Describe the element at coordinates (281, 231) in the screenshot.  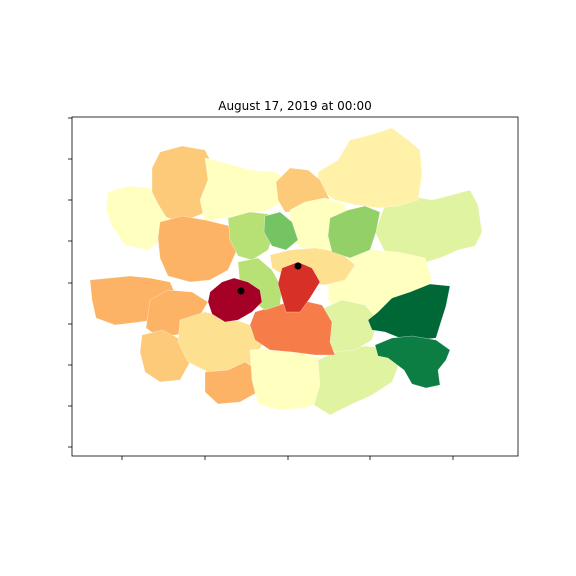
I see `region-mid-green` at that location.